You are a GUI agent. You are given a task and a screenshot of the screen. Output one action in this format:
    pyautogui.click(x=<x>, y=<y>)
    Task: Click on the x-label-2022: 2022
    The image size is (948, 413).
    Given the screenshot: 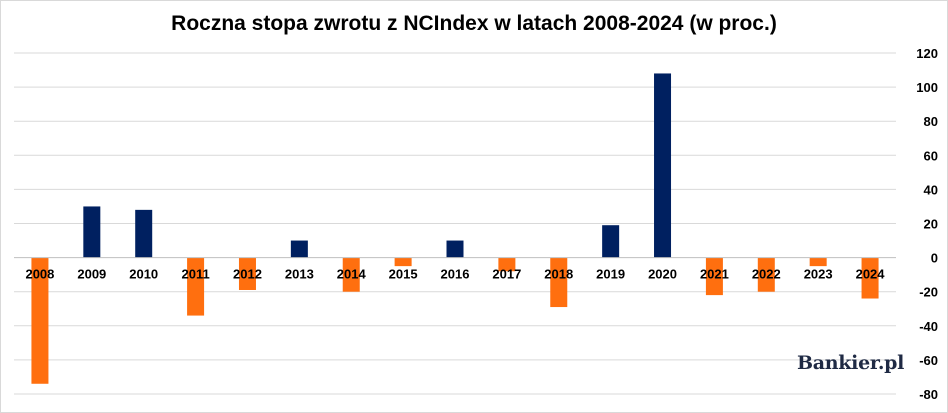 What is the action you would take?
    pyautogui.click(x=766, y=274)
    